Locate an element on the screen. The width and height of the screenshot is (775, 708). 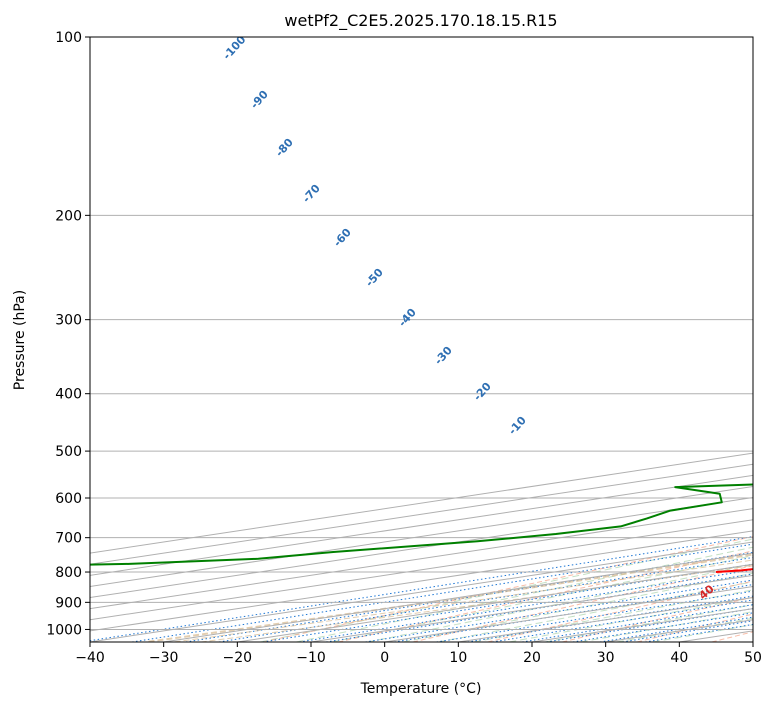
y-tick-label: 800 is located at coordinates (68, 573).